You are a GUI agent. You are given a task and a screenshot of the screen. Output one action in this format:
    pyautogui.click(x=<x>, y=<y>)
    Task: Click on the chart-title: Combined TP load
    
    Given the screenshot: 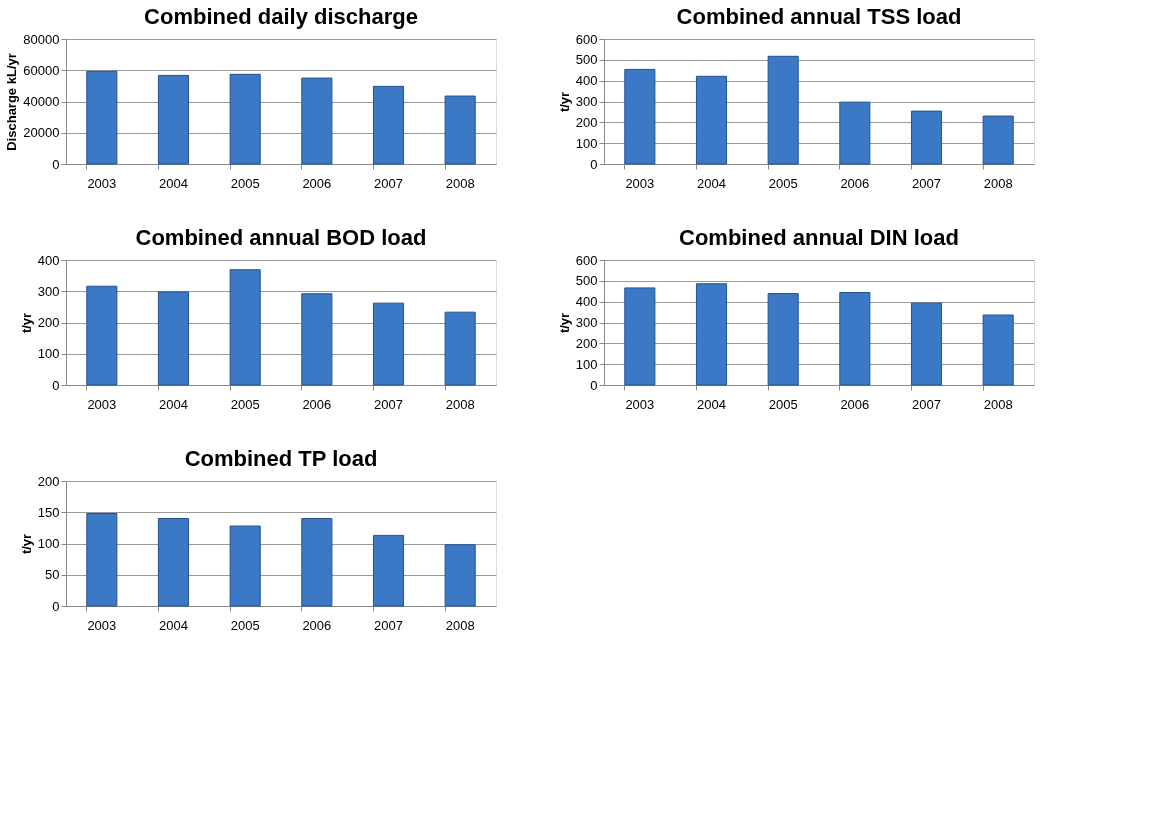 What is the action you would take?
    pyautogui.click(x=281, y=458)
    